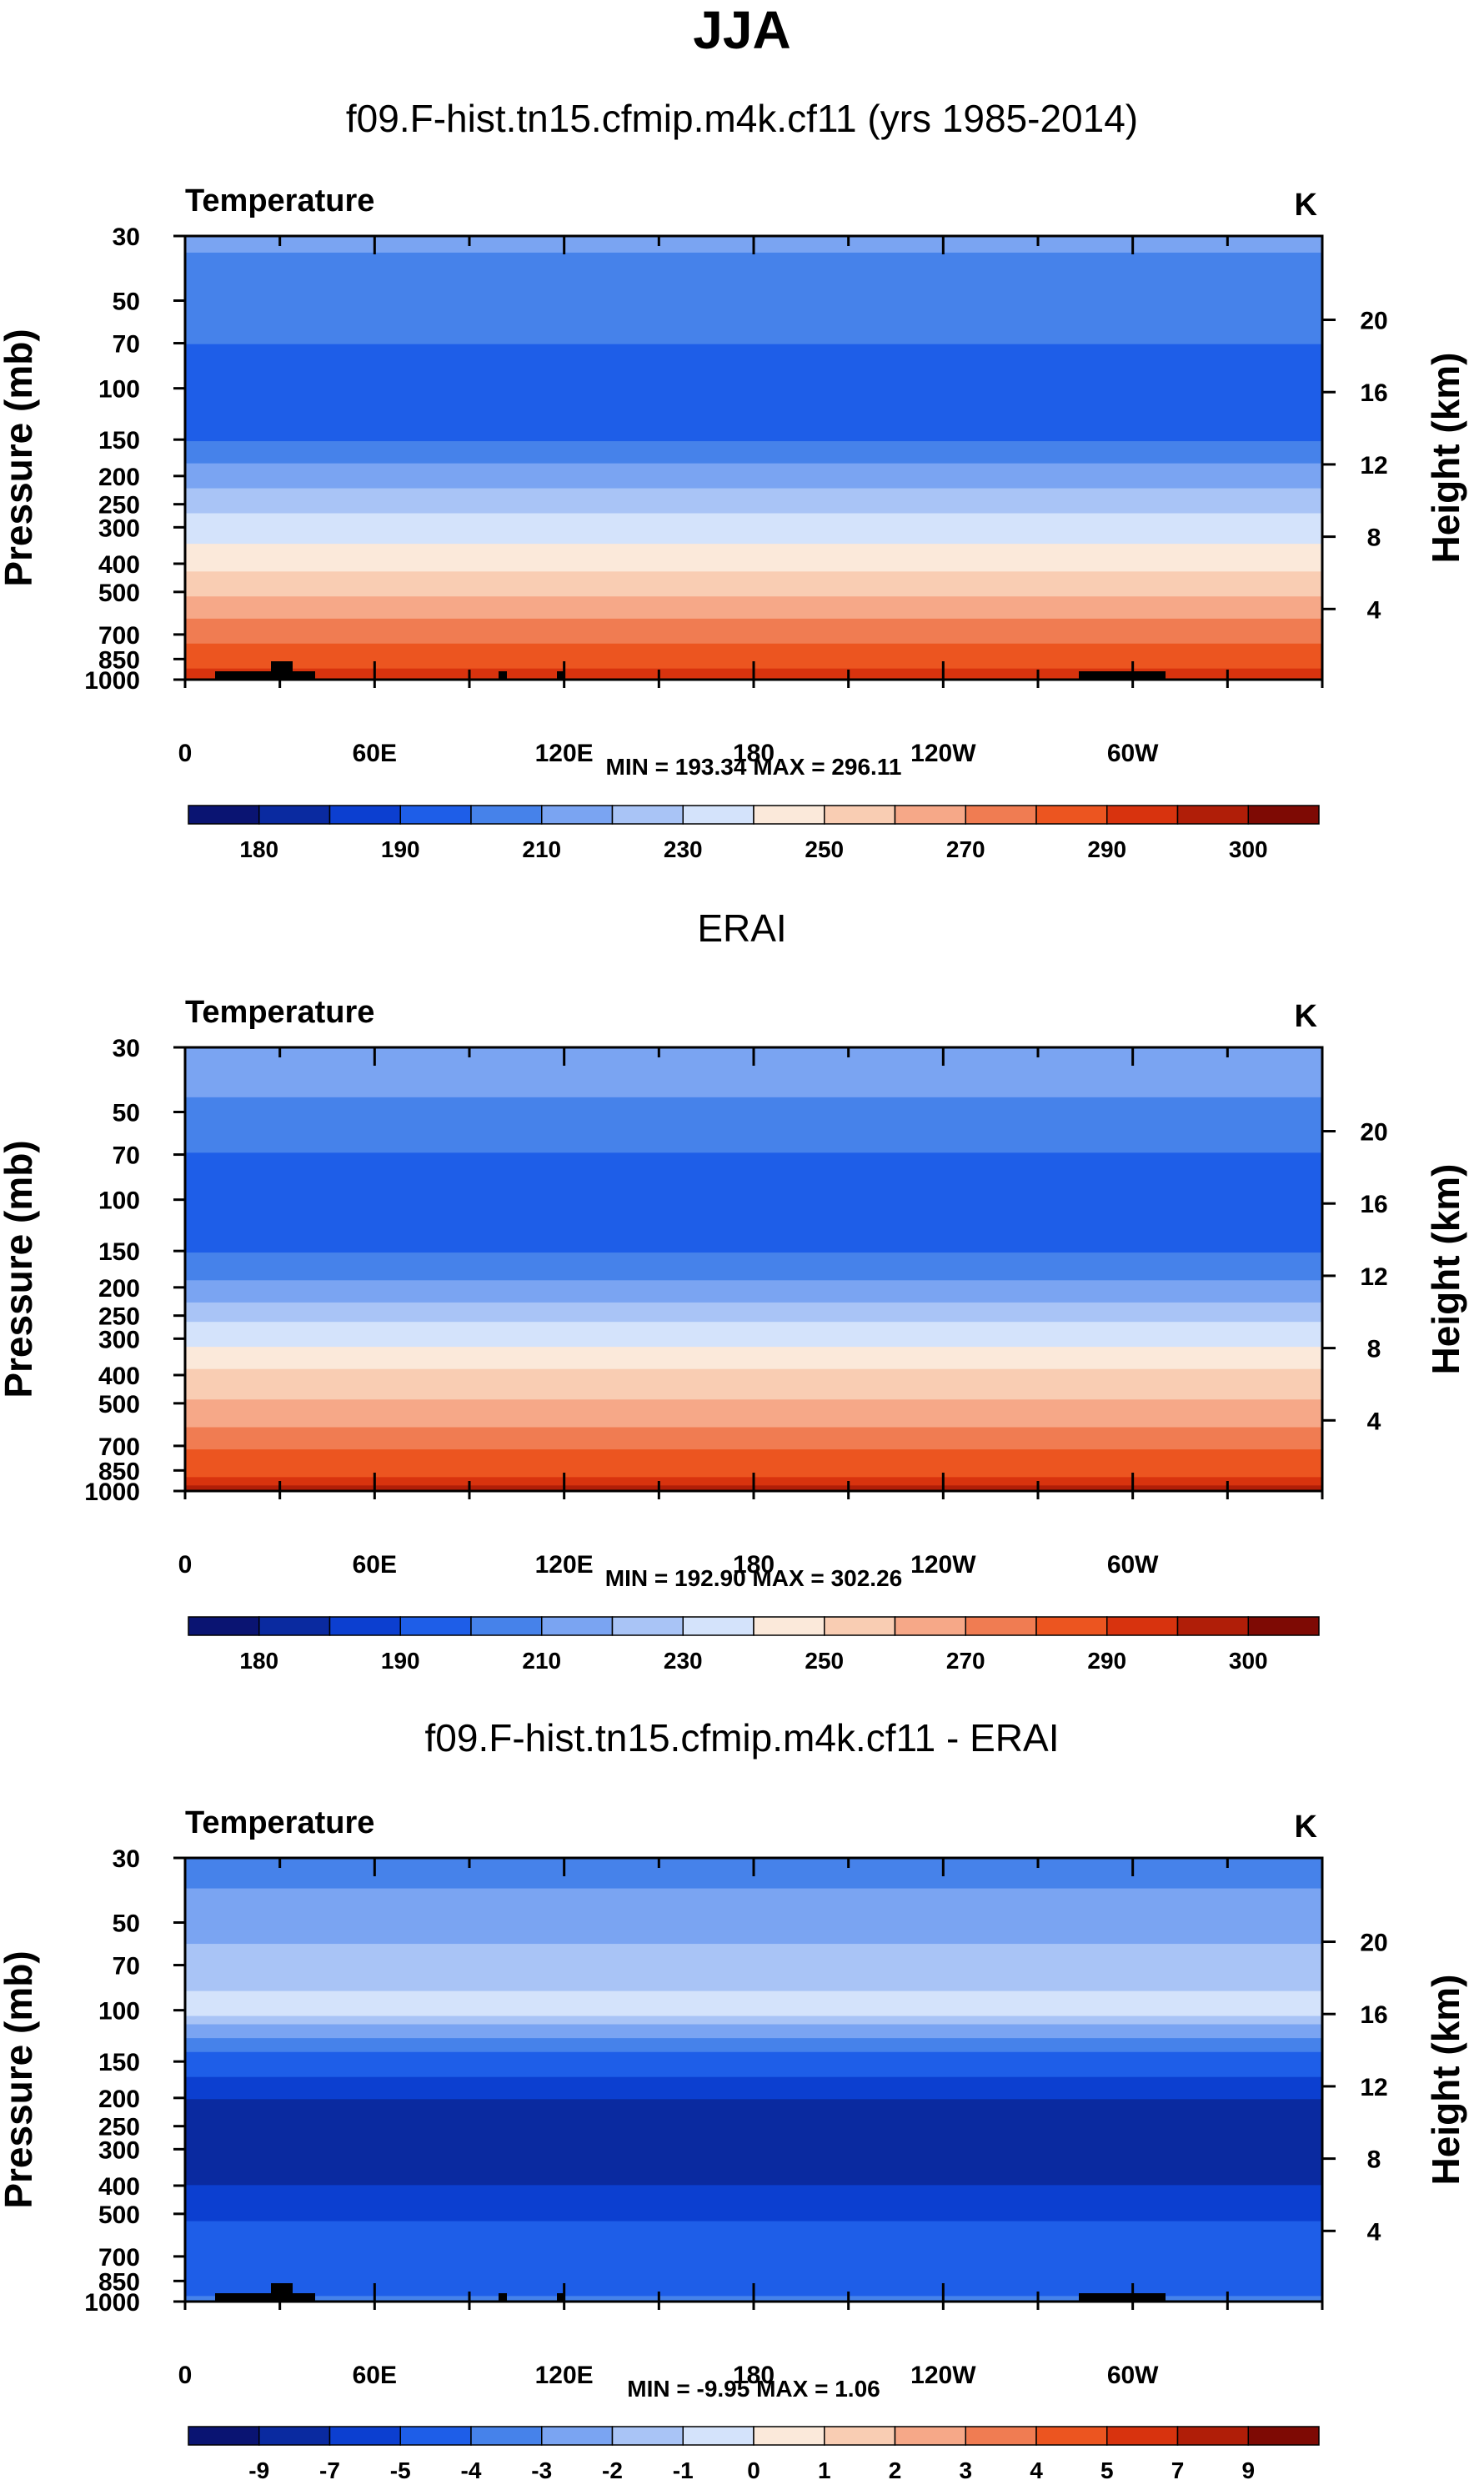  What do you see at coordinates (1373, 1943) in the screenshot?
I see `height-tick-label: 20` at bounding box center [1373, 1943].